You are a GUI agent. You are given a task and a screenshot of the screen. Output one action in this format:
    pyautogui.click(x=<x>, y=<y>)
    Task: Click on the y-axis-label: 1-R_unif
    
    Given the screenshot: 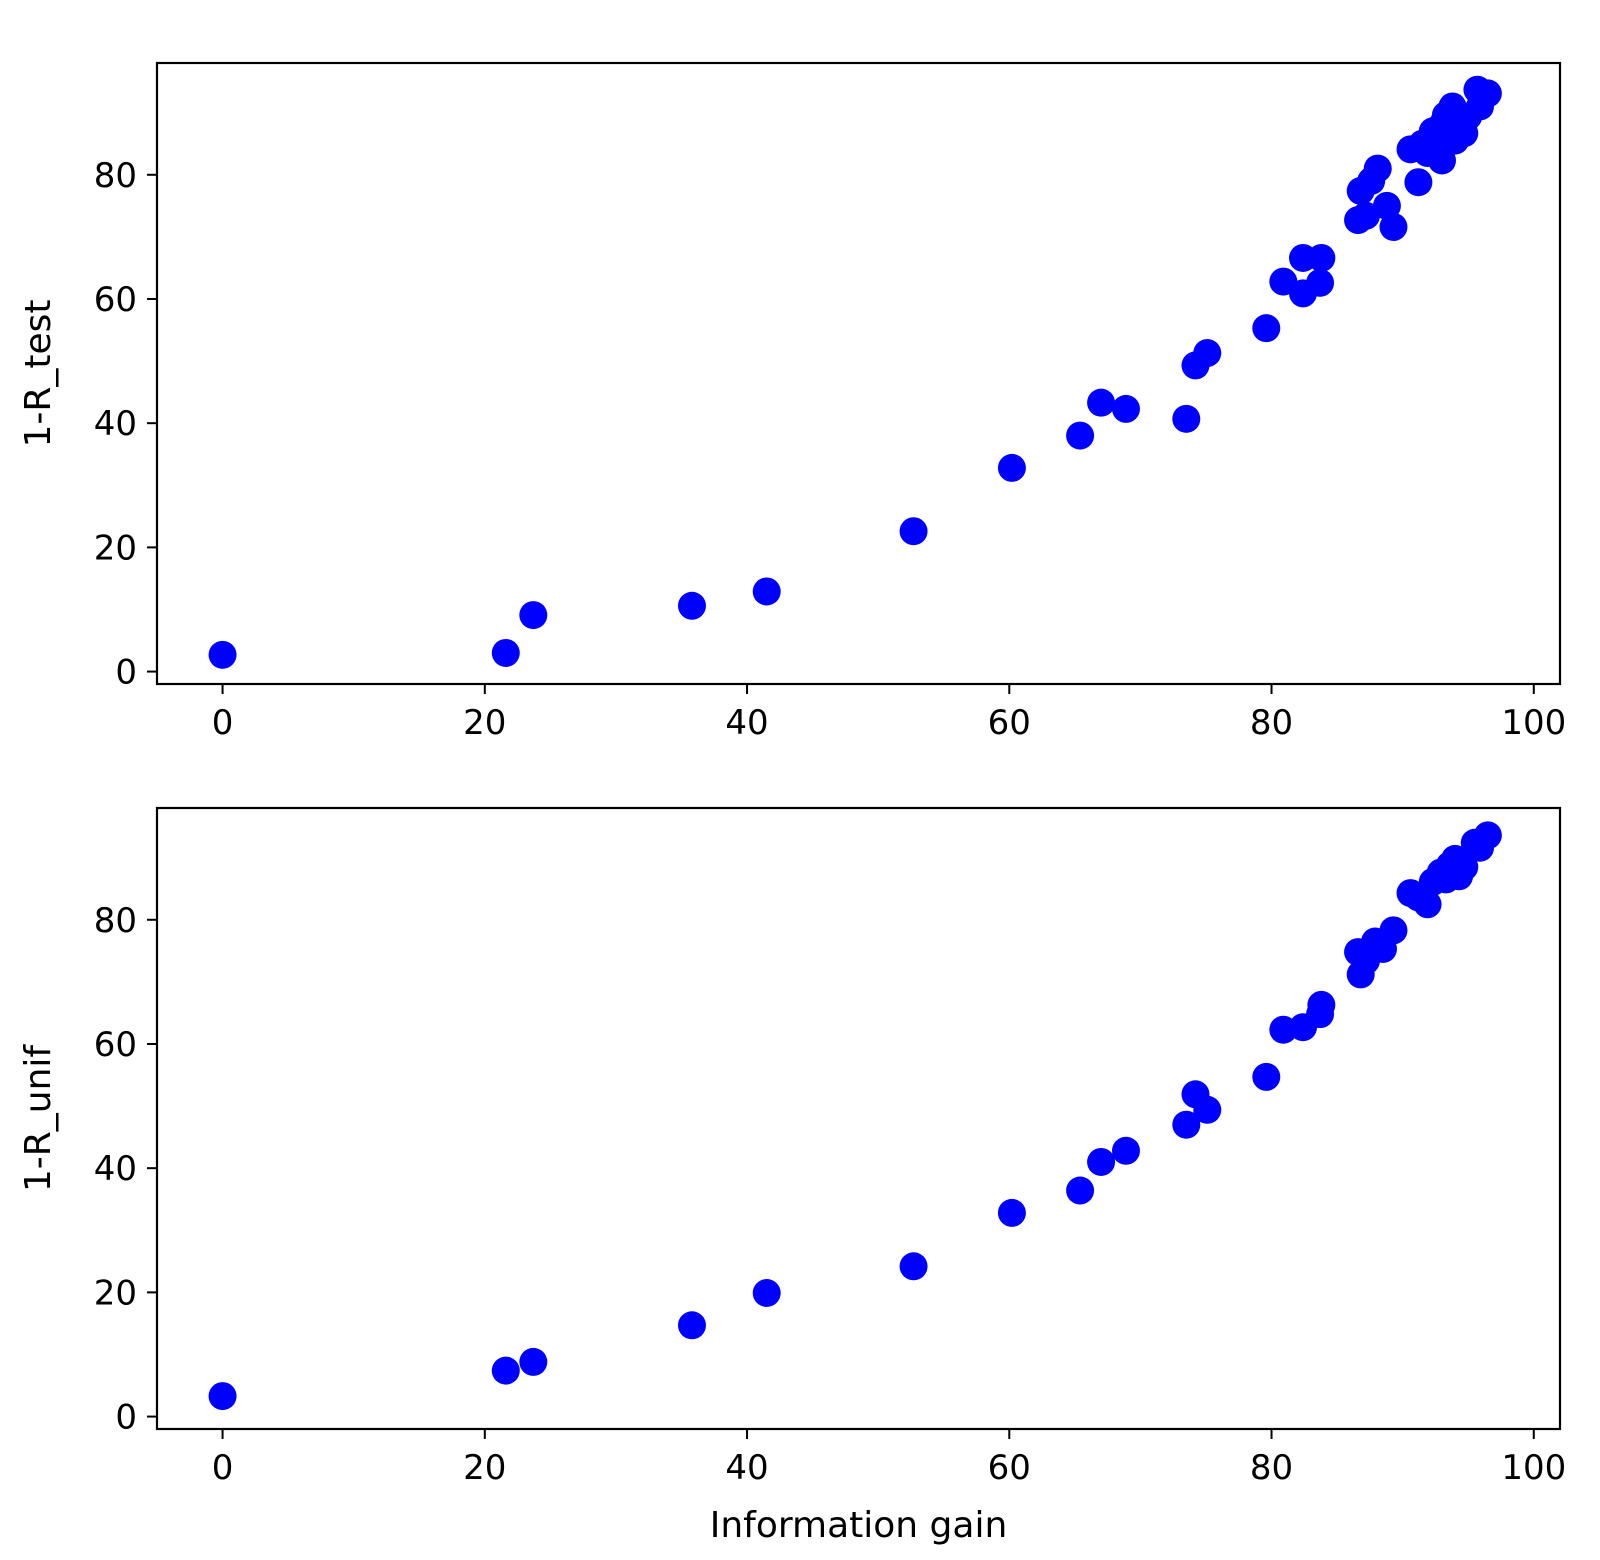 What is the action you would take?
    pyautogui.click(x=38, y=1118)
    